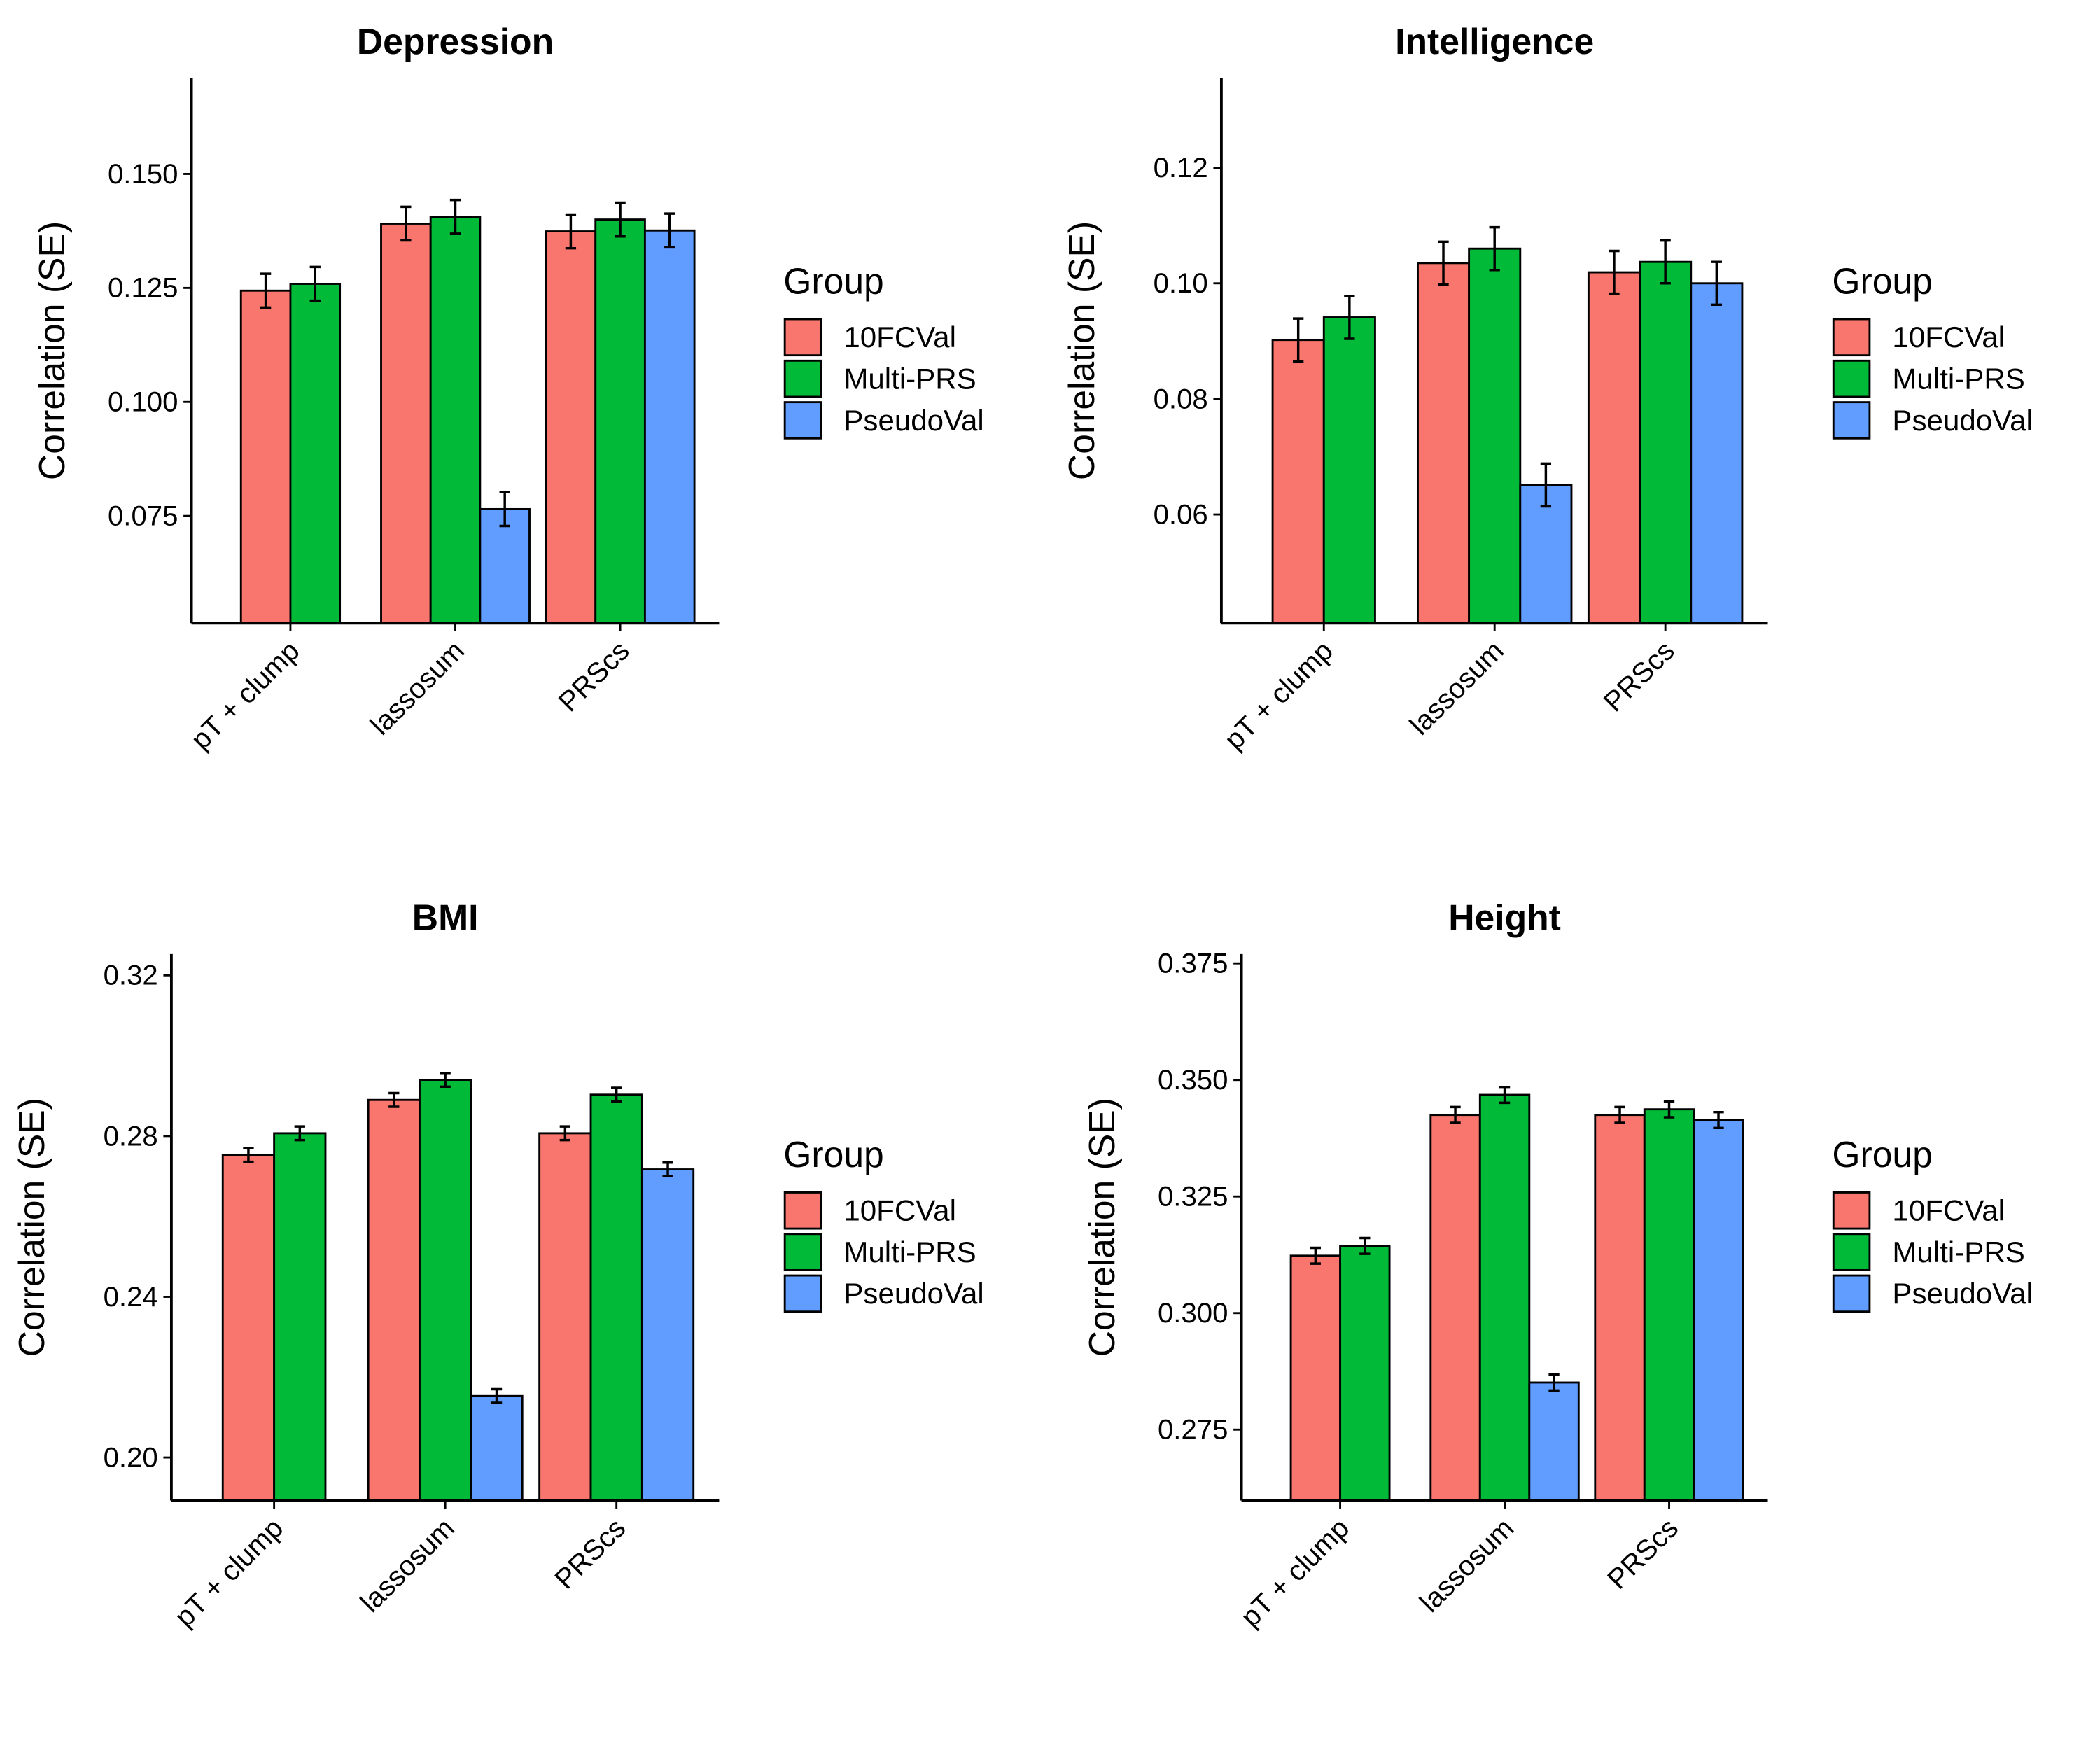 The image size is (2100, 1750). I want to click on y-tick-label: 0.125, so click(143, 288).